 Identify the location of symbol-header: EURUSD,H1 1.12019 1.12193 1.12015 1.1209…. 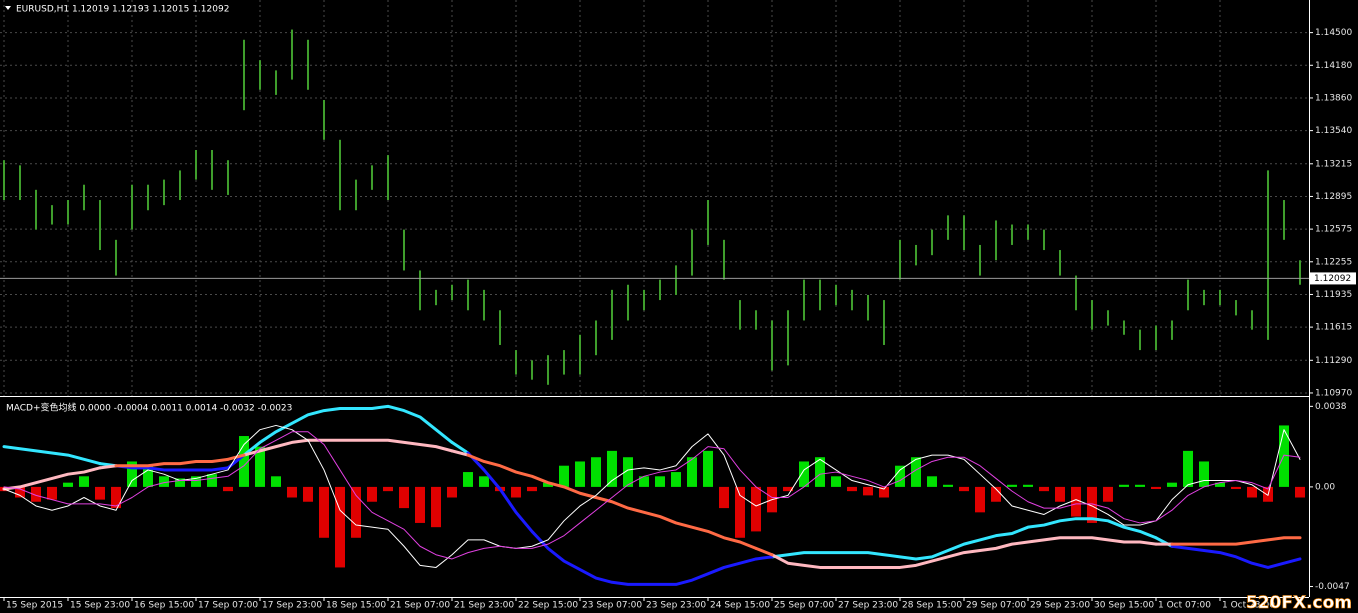
(122, 10).